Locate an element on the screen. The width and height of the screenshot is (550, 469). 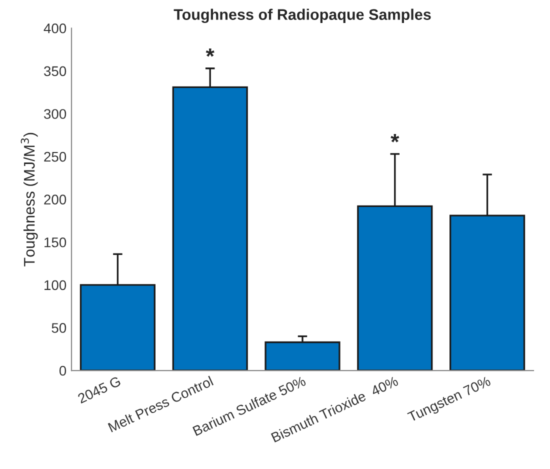
y-tick-label: 50 is located at coordinates (59, 328).